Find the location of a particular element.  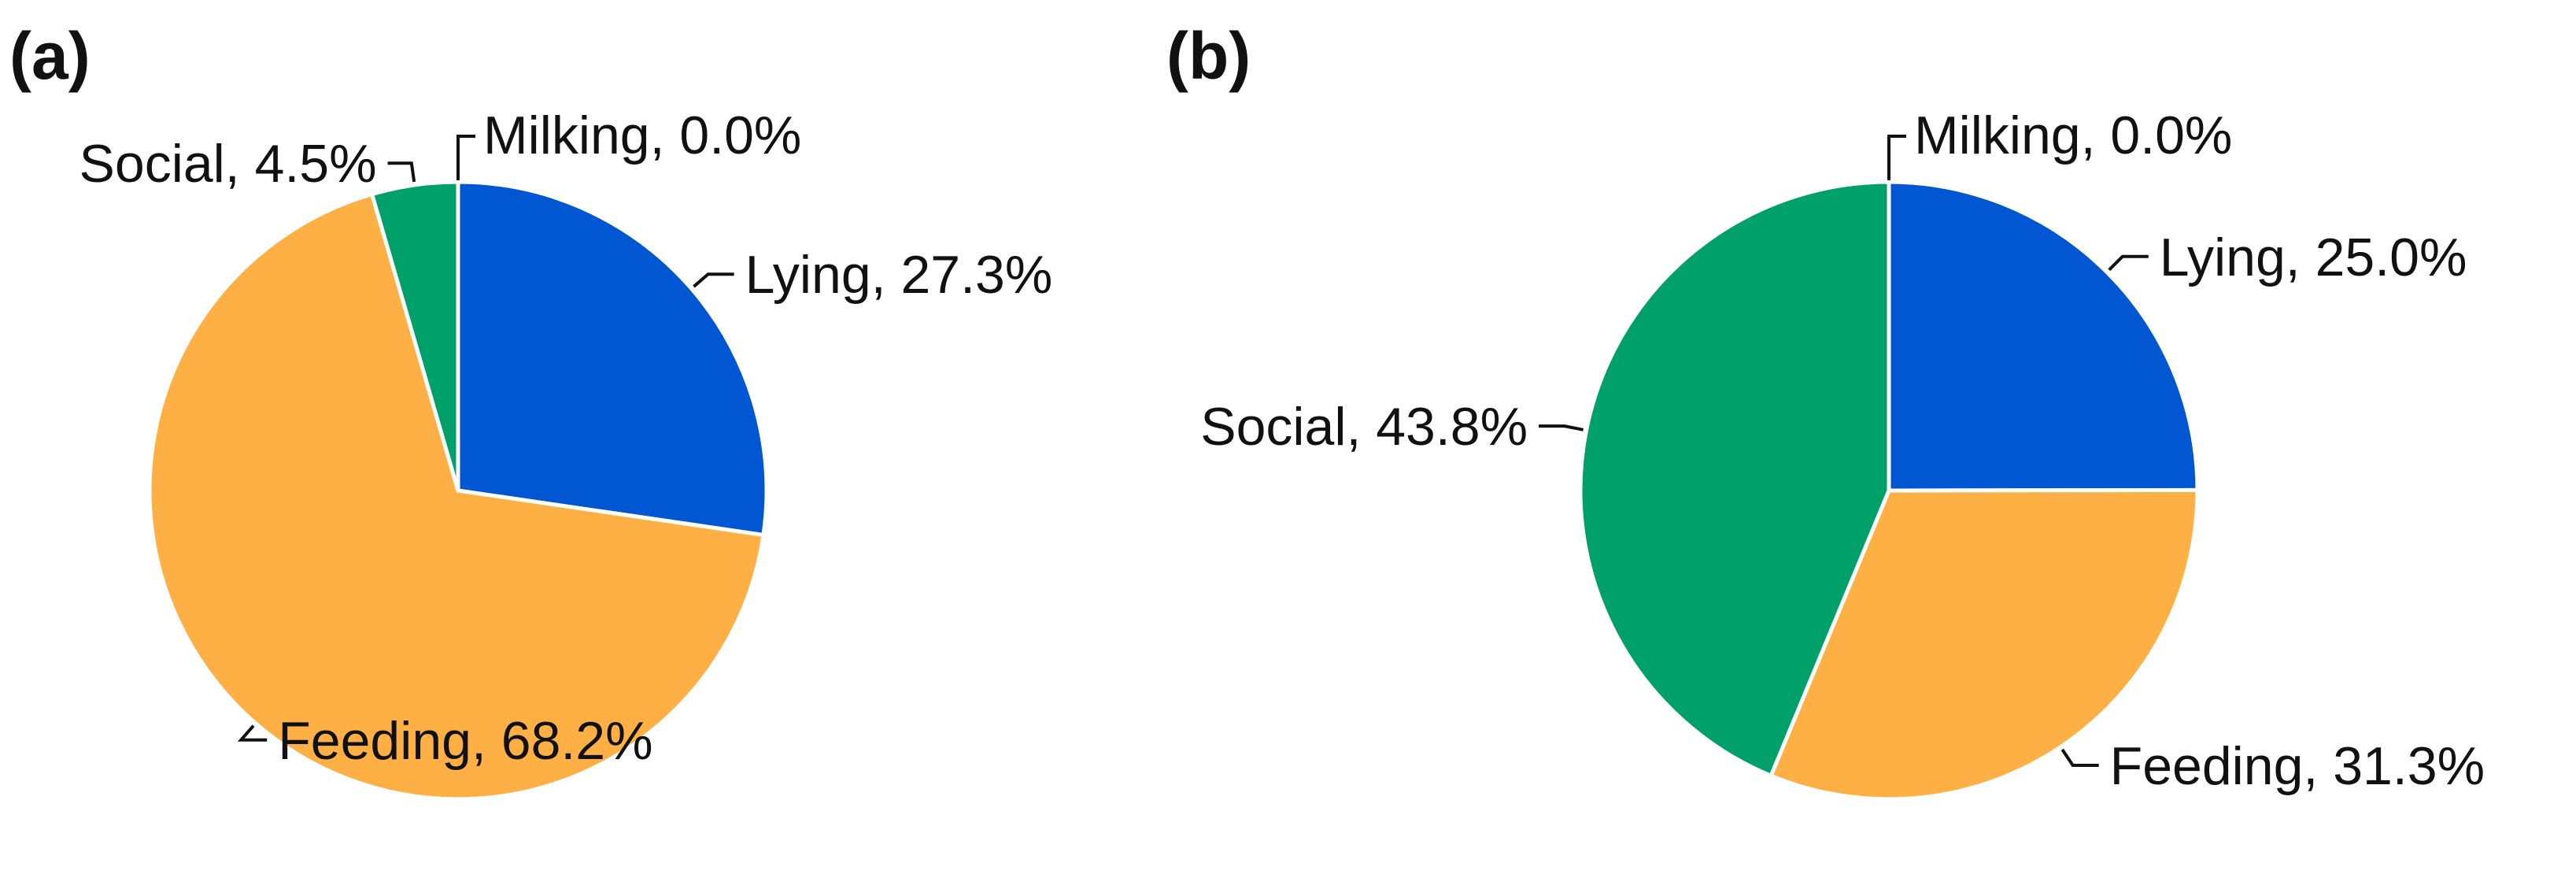

panel-label: (a) is located at coordinates (50, 56).